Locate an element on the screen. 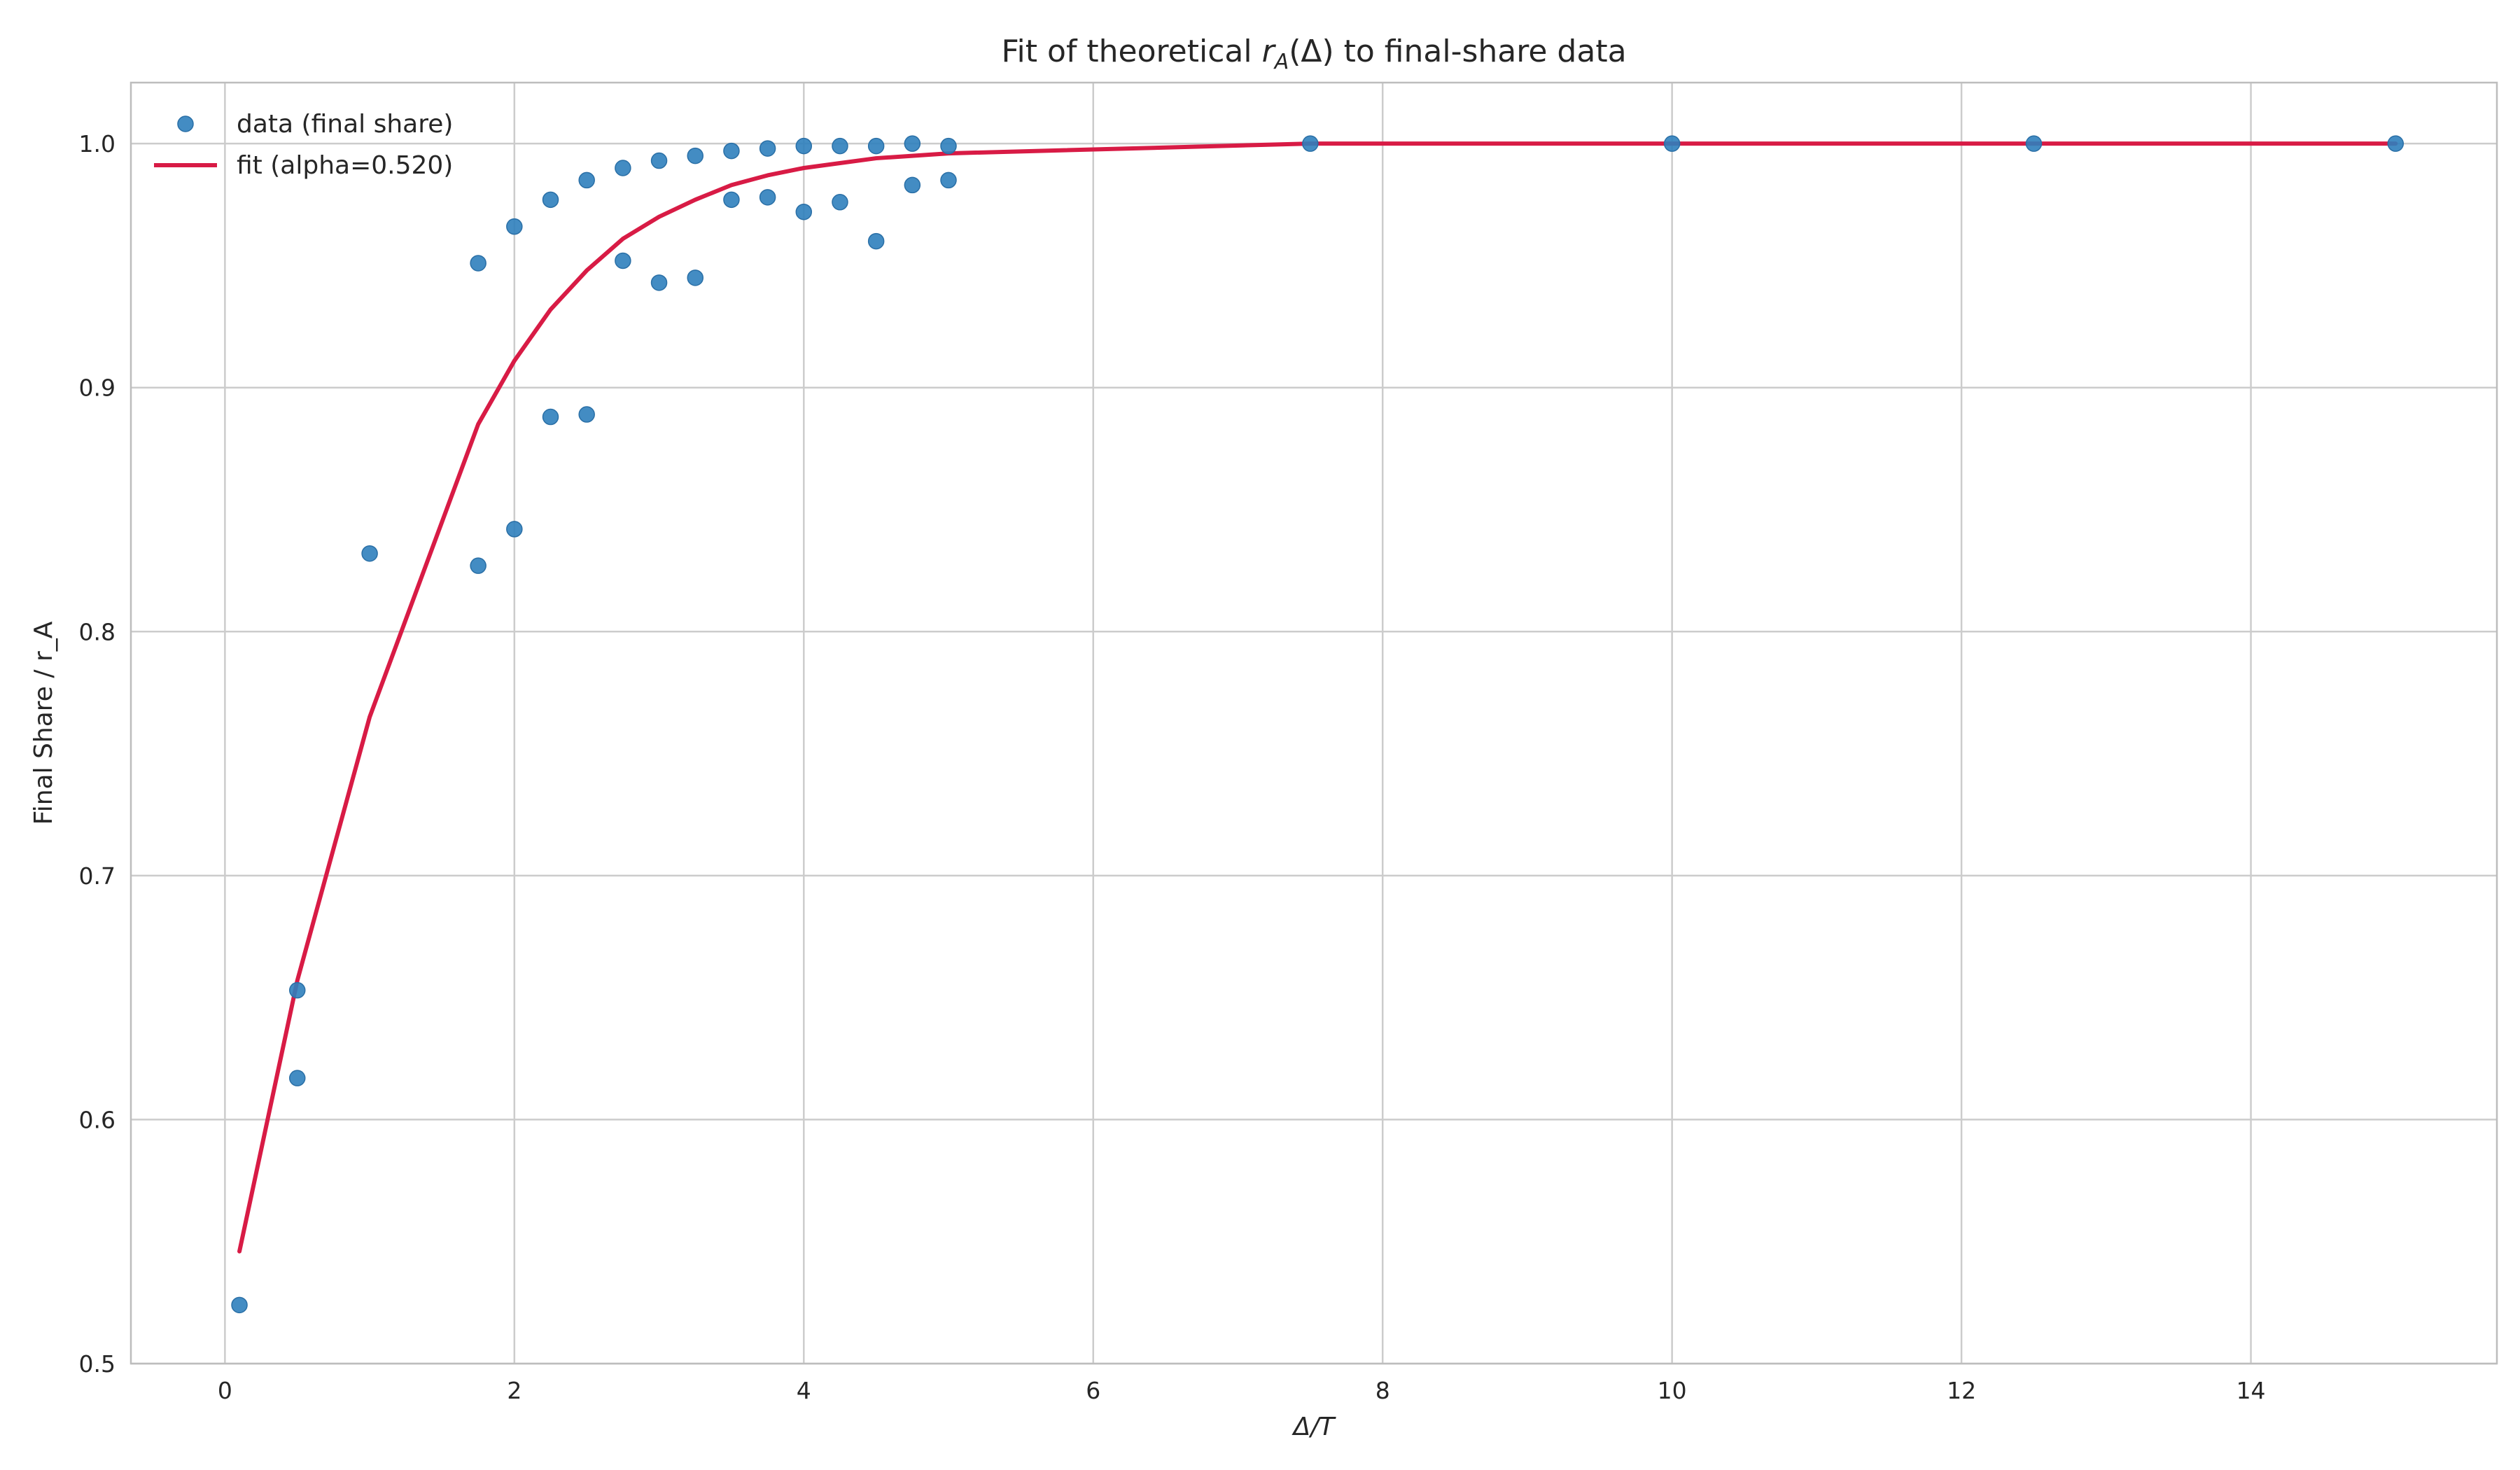 The image size is (2520, 1470). y-tick-label: 0.7 is located at coordinates (97, 876).